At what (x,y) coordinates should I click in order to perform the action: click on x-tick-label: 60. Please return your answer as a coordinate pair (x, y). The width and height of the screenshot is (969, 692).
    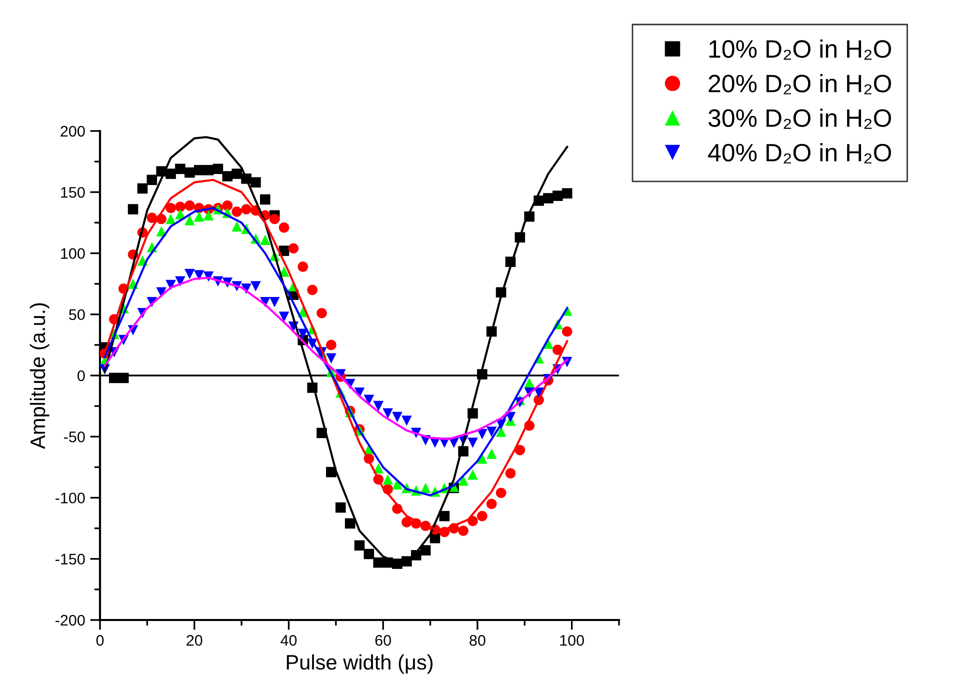
    Looking at the image, I should click on (383, 640).